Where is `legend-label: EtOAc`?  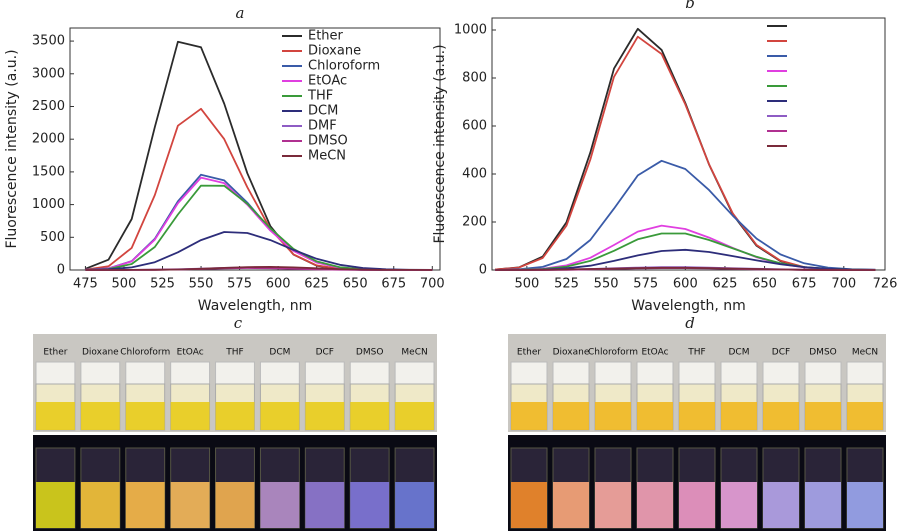
legend-label: EtOAc is located at coordinates (327, 81).